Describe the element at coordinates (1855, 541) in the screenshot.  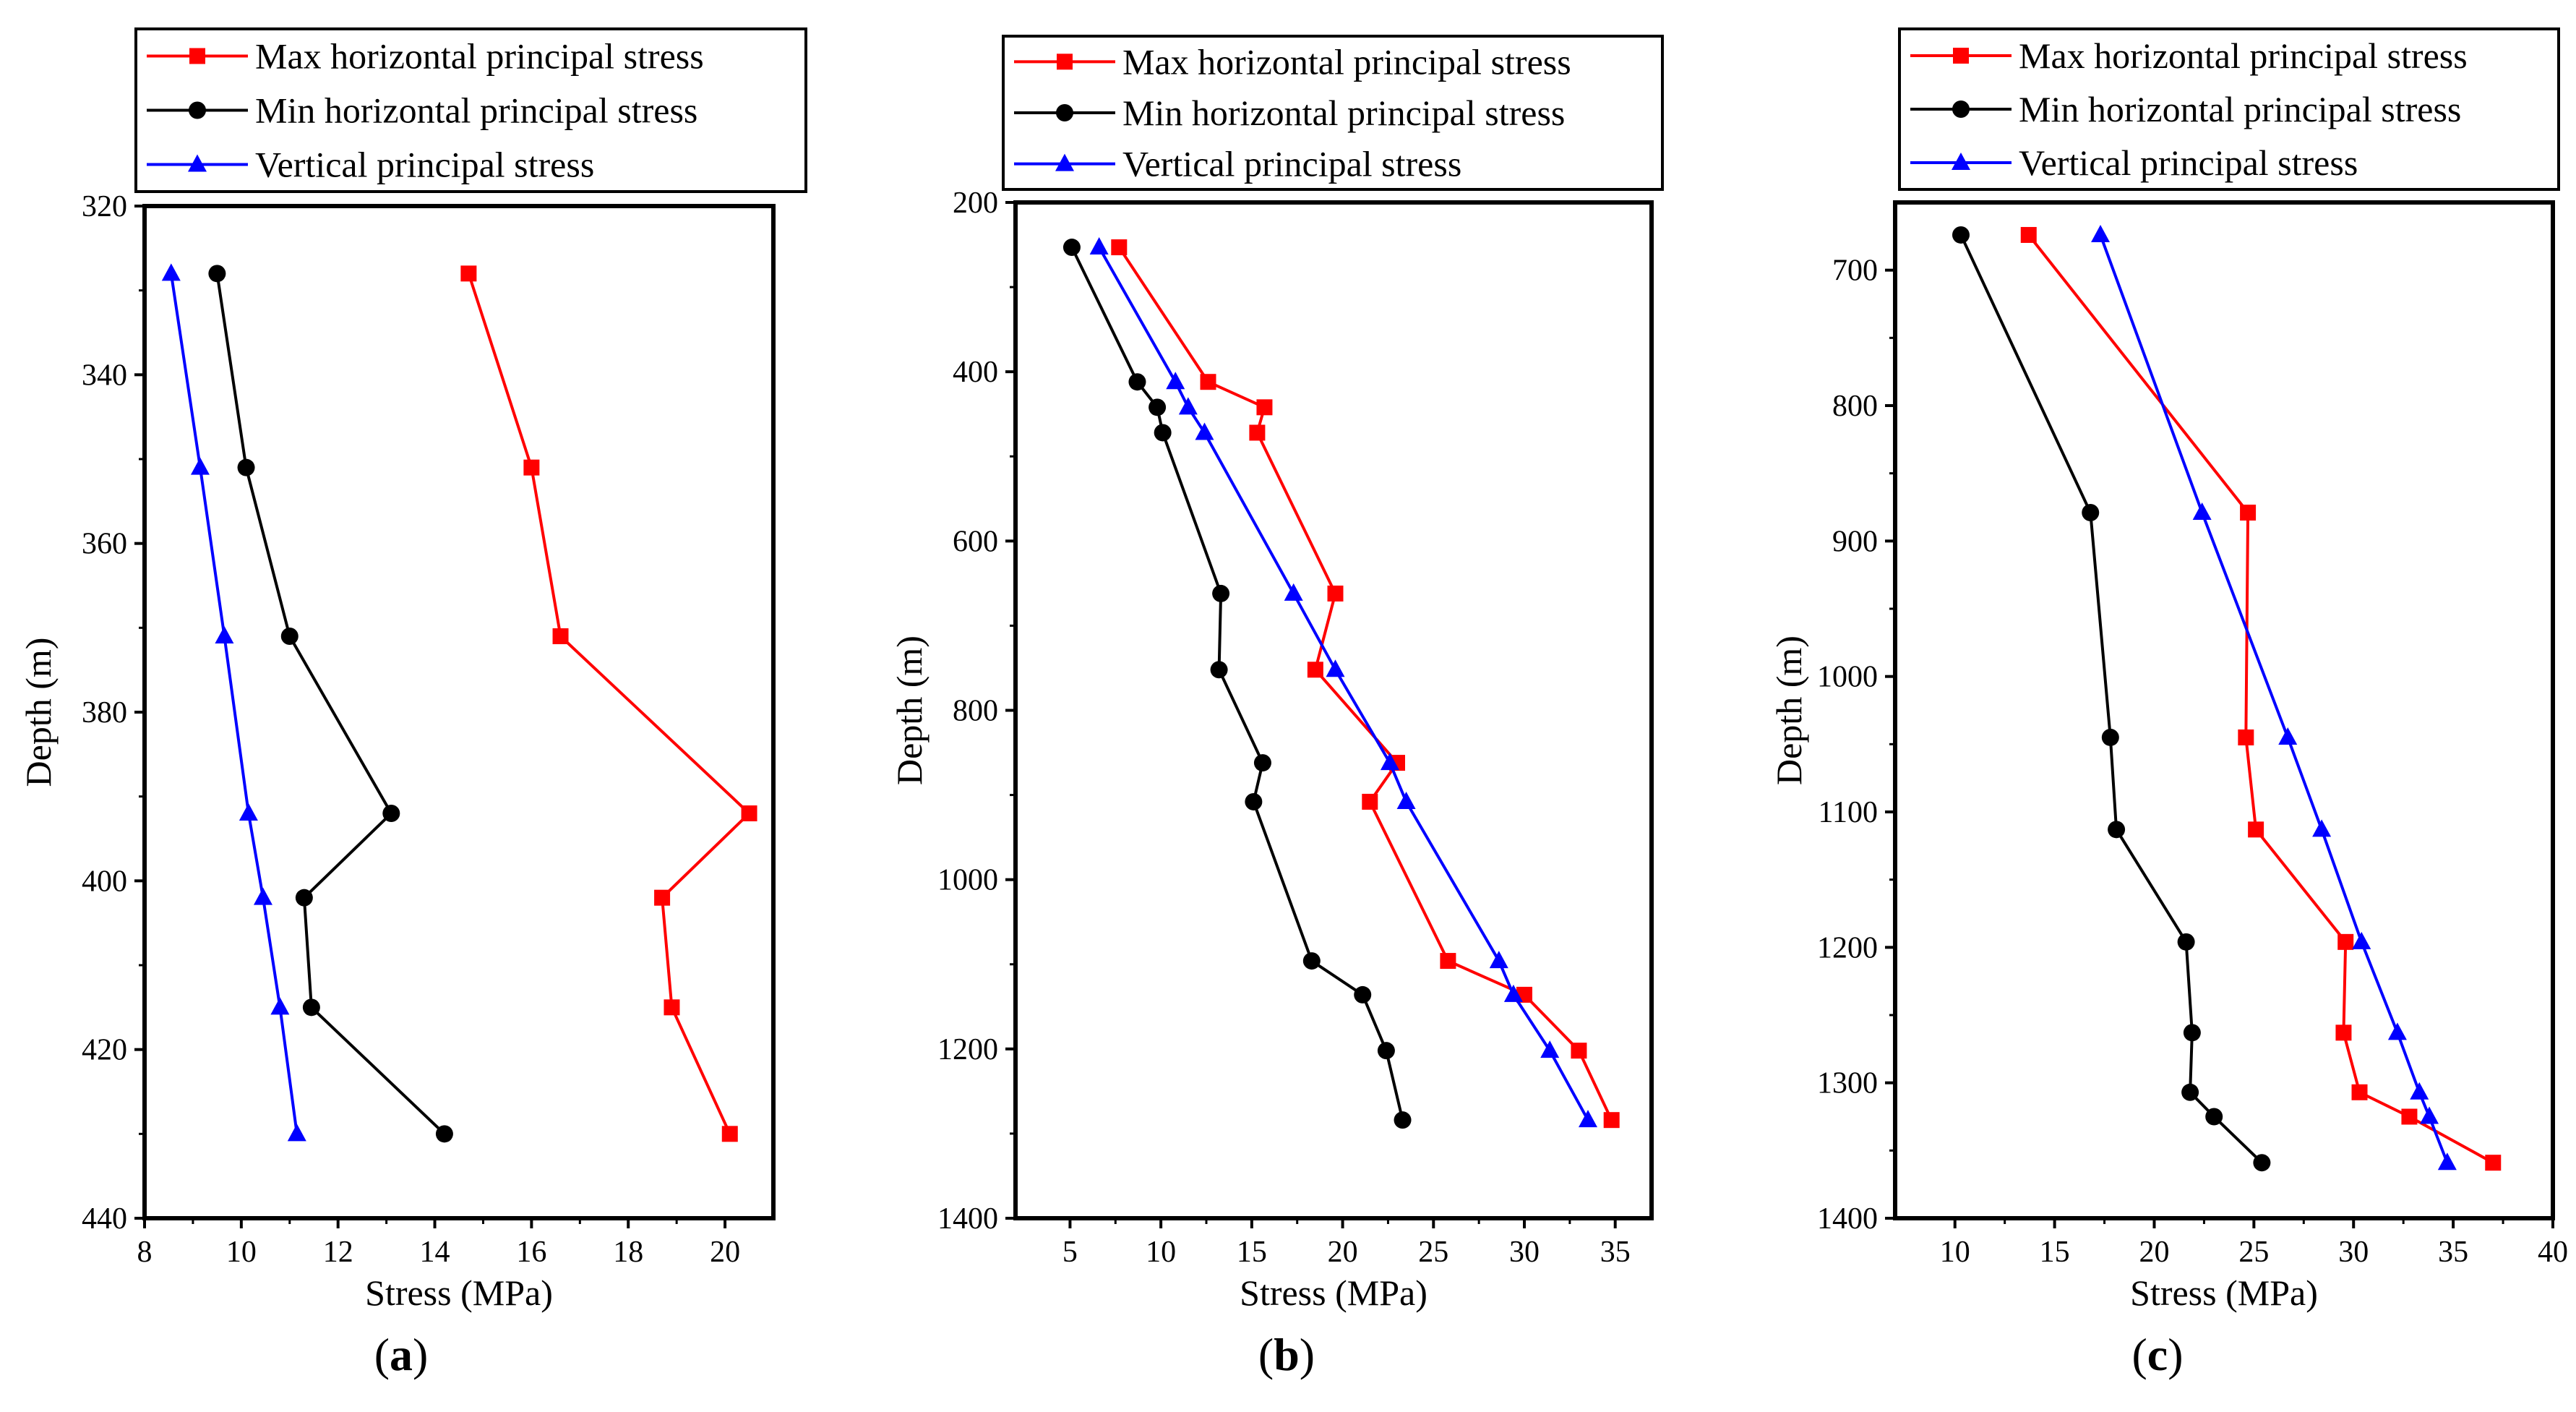
I see `y-tick-label: 900` at that location.